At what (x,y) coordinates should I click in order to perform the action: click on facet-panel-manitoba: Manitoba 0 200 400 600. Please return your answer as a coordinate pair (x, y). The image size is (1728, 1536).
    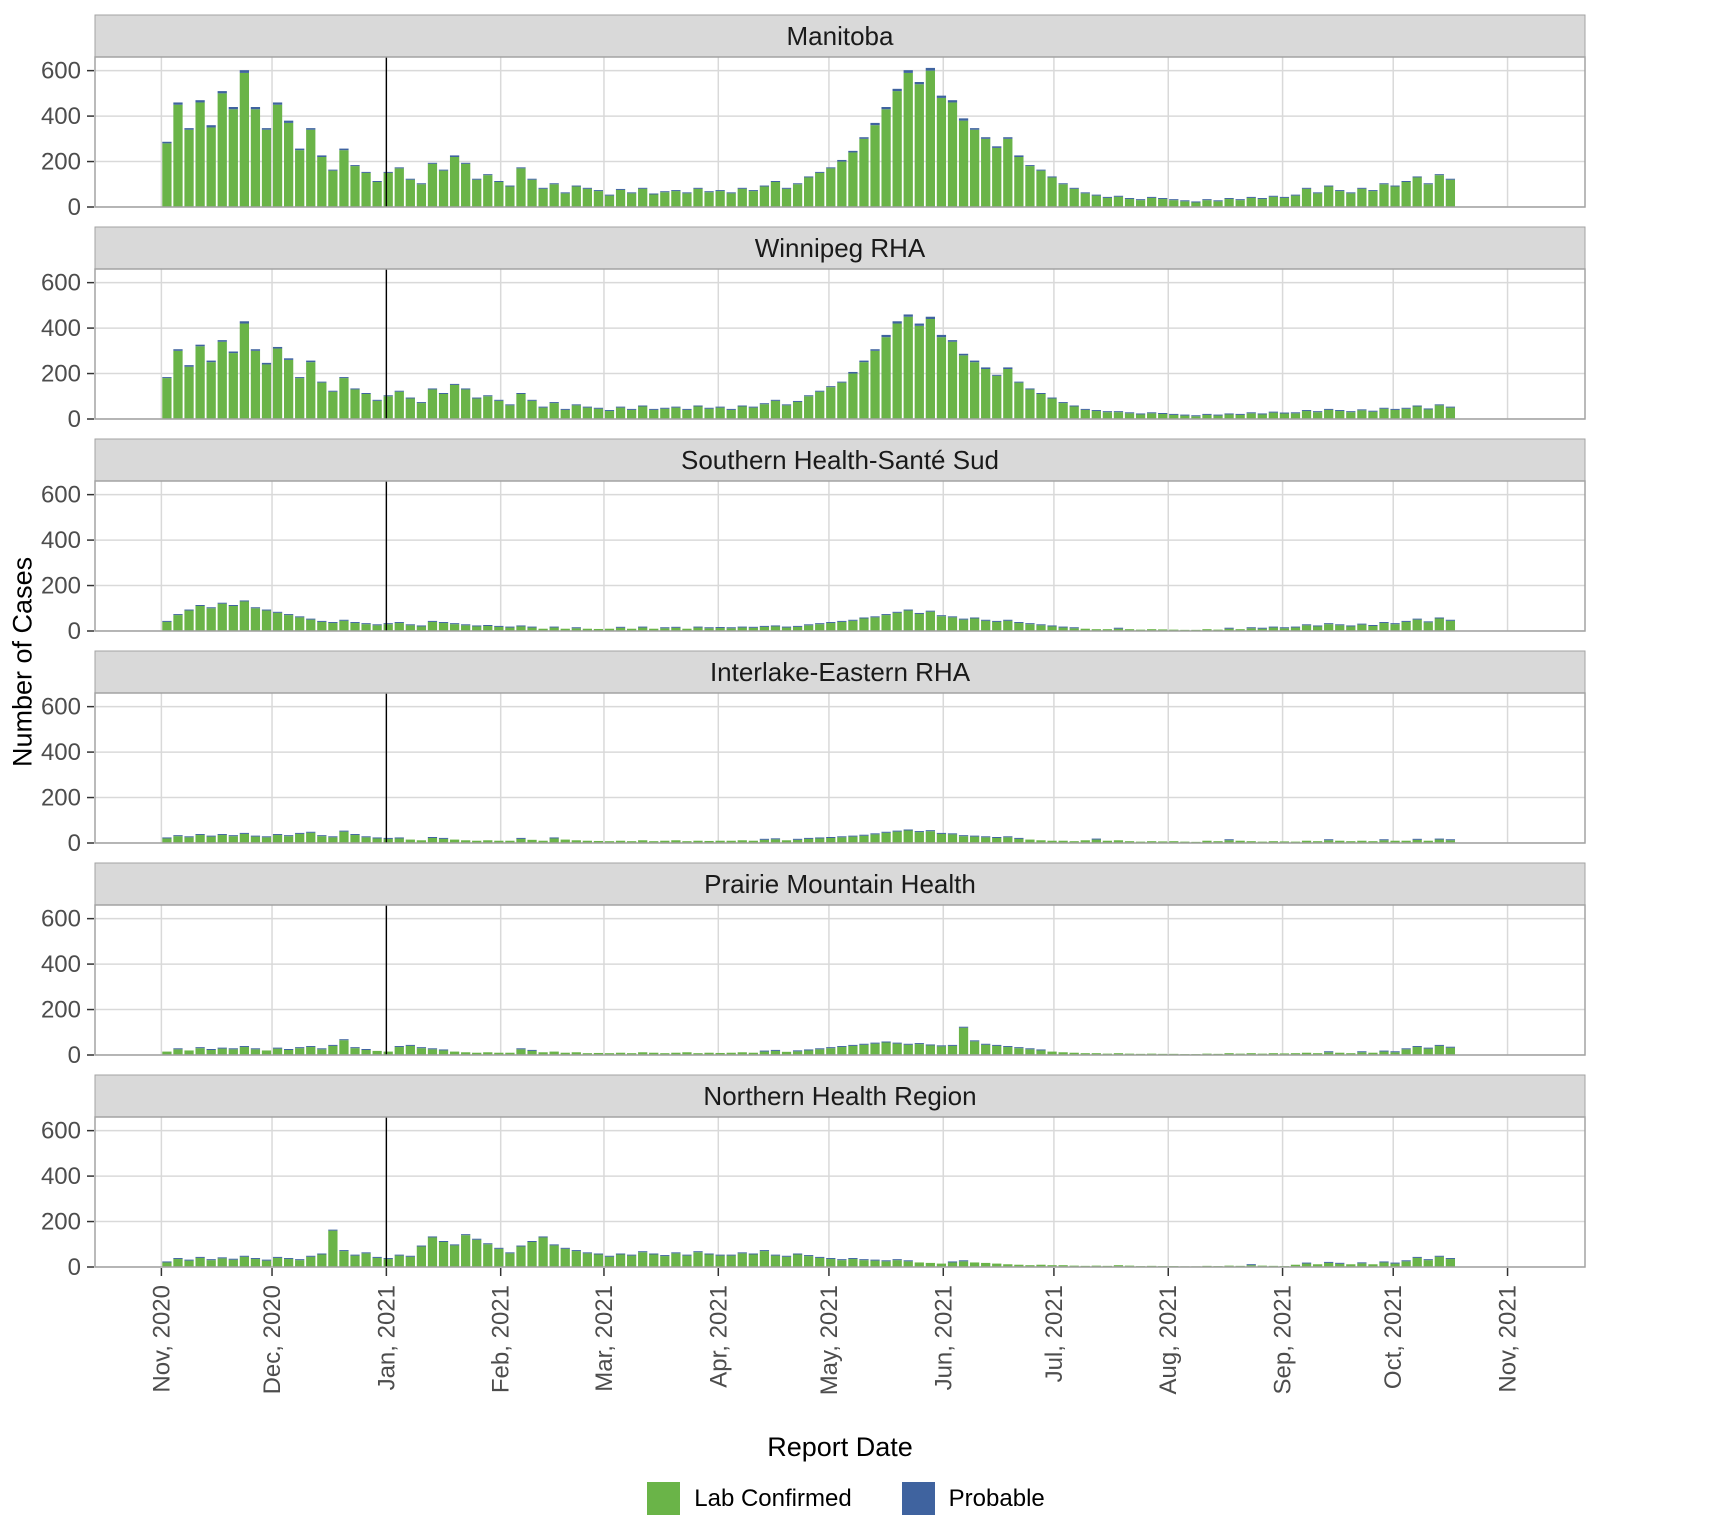
    Looking at the image, I should click on (813, 117).